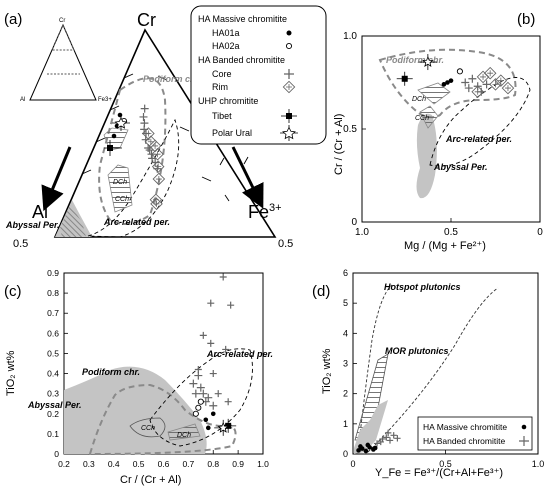 The image size is (550, 487). Describe the element at coordinates (289, 74) in the screenshot. I see `legend-symbol-core` at that location.